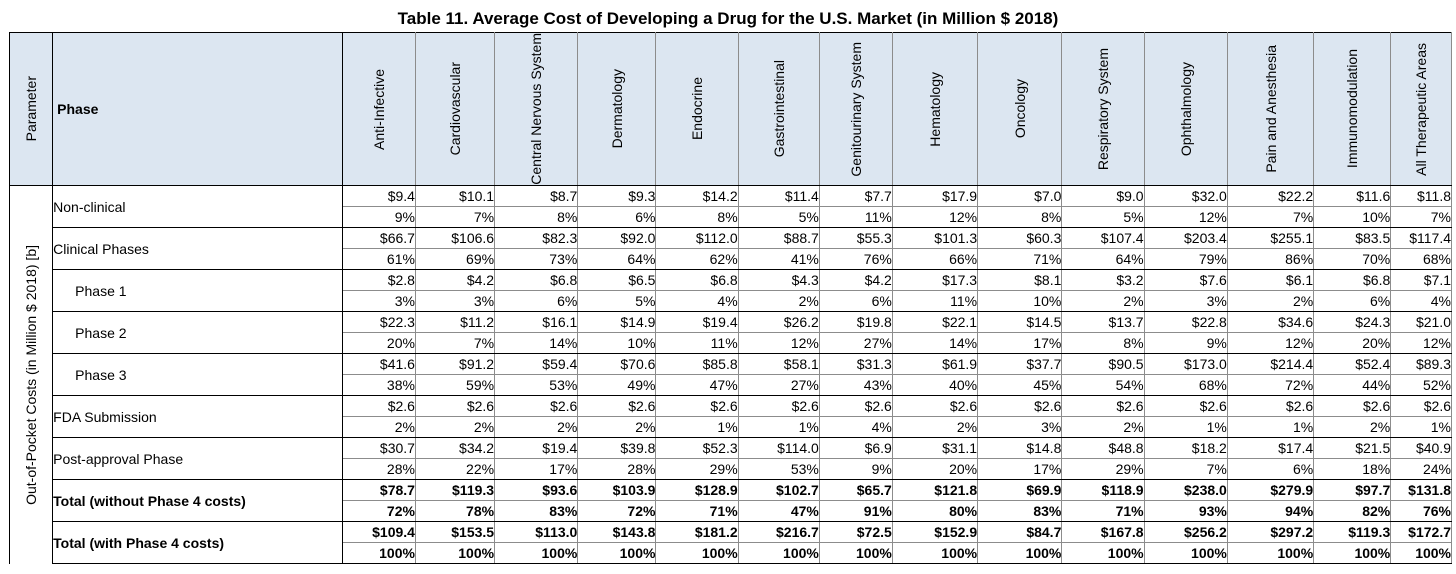  I want to click on cost-cell: $103.9, so click(617, 490).